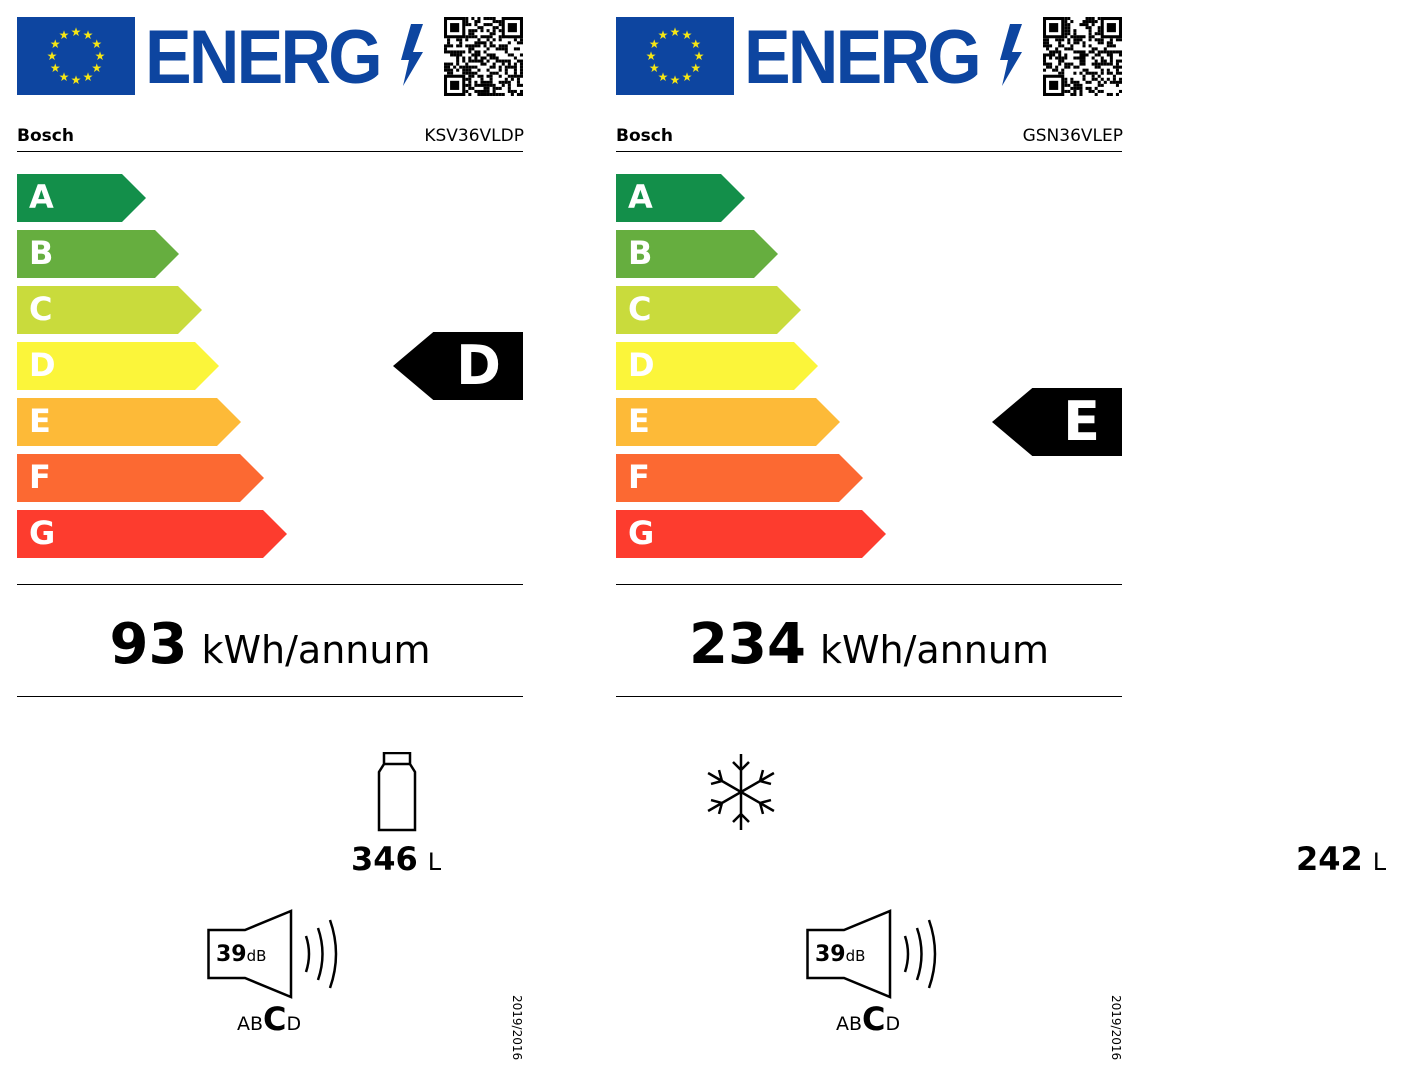 The width and height of the screenshot is (1406, 1080). Describe the element at coordinates (275, 1019) in the screenshot. I see `noise-class-selected: C` at that location.